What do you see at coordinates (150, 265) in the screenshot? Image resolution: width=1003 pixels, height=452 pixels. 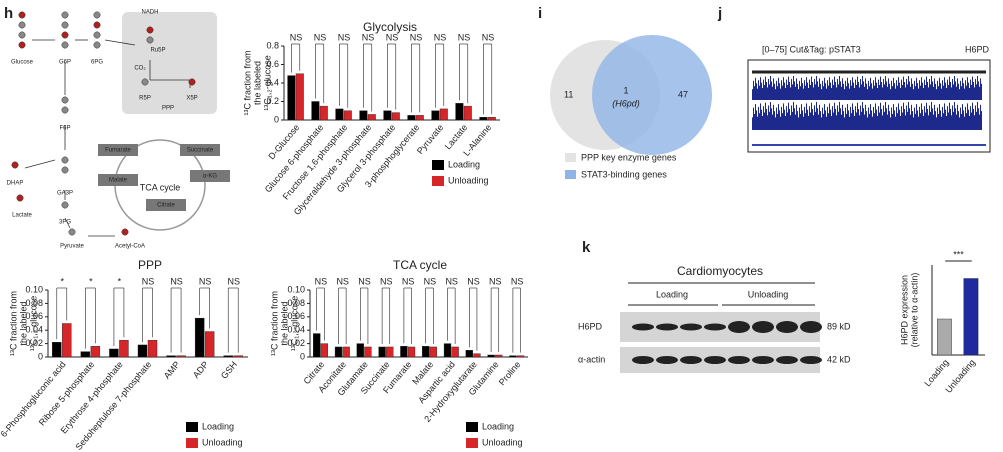 I see `chart-title: PPP` at bounding box center [150, 265].